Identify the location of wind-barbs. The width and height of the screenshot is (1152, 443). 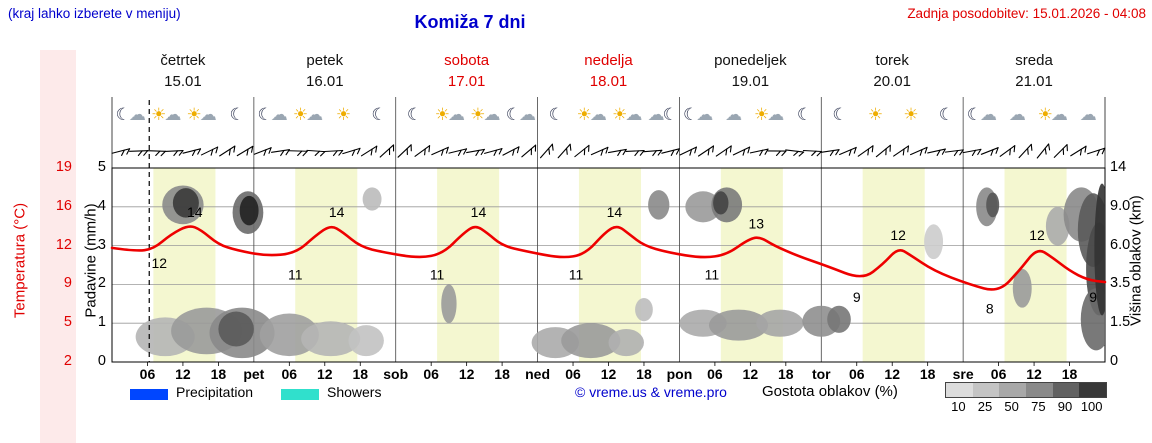
(608, 151).